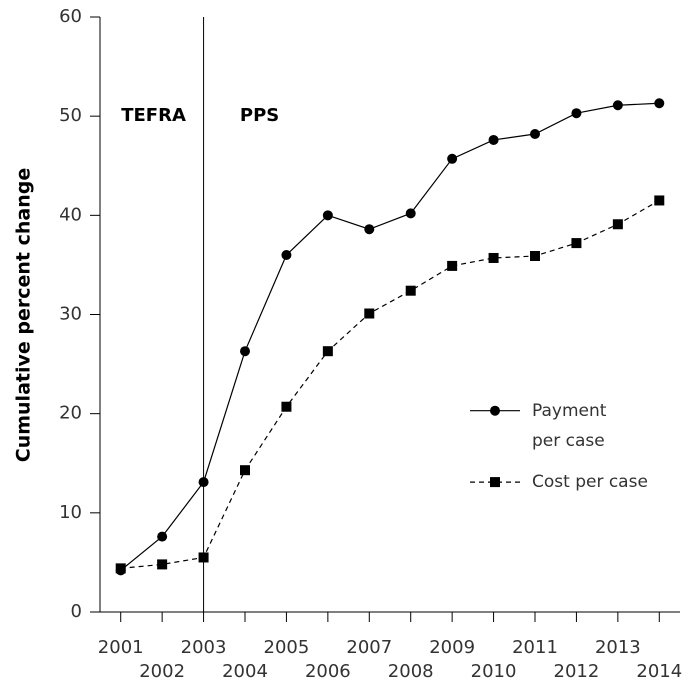 The image size is (686, 683). Describe the element at coordinates (535, 647) in the screenshot. I see `x-tick-label: 2011` at that location.